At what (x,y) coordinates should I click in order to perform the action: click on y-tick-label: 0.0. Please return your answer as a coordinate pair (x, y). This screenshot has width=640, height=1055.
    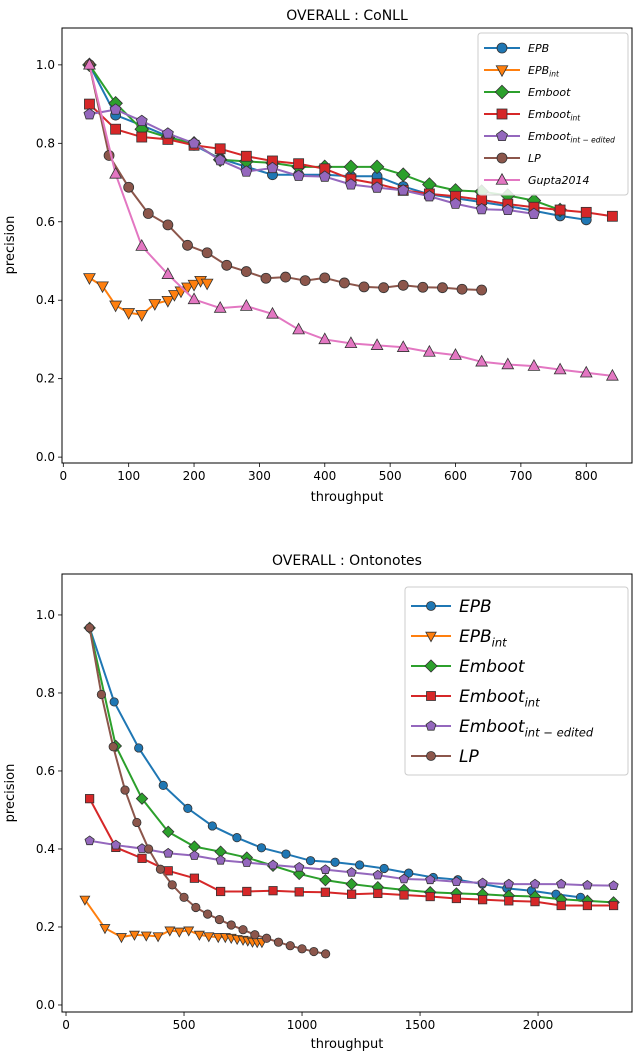
    Looking at the image, I should click on (45, 1005).